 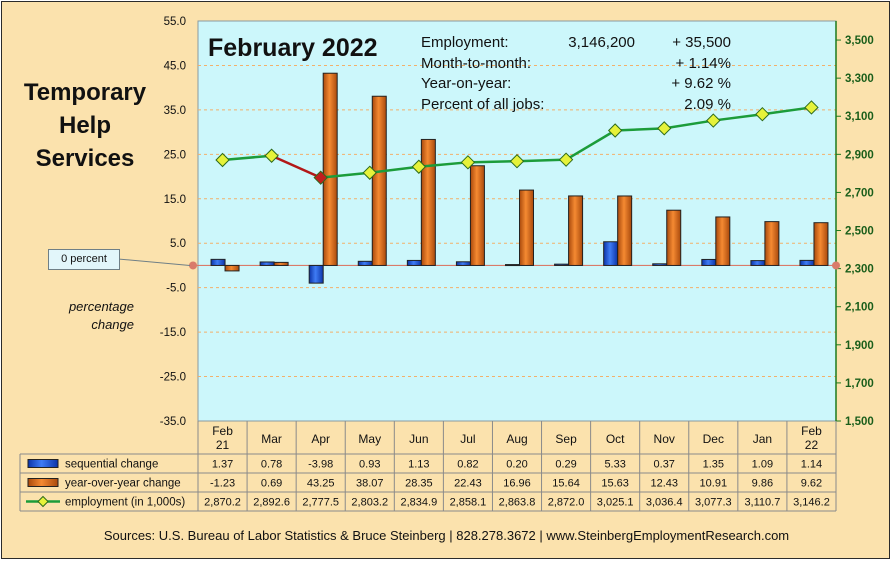 What do you see at coordinates (43, 463) in the screenshot?
I see `legend-key-sequential` at bounding box center [43, 463].